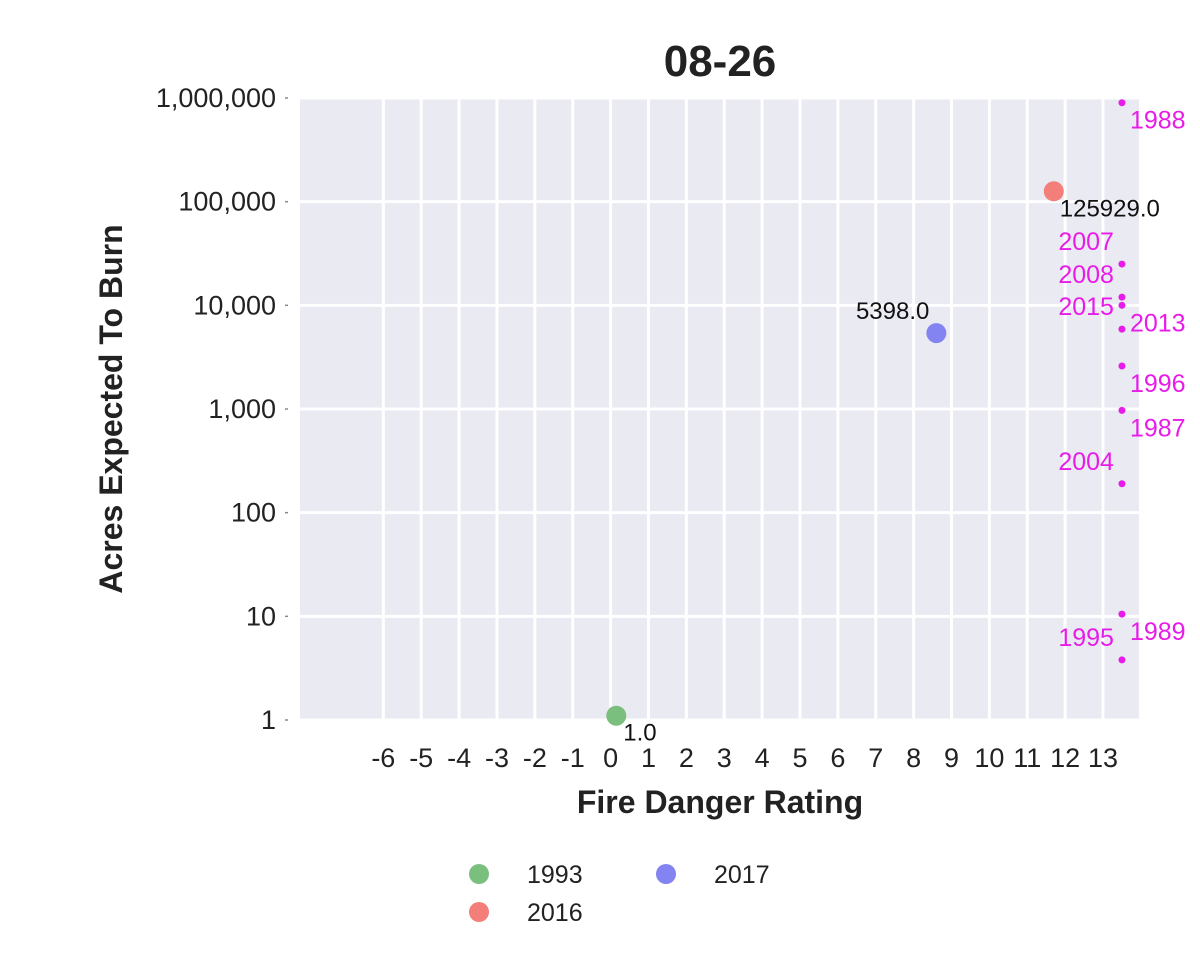 The height and width of the screenshot is (960, 1200). I want to click on x-tick-label: 10, so click(989, 758).